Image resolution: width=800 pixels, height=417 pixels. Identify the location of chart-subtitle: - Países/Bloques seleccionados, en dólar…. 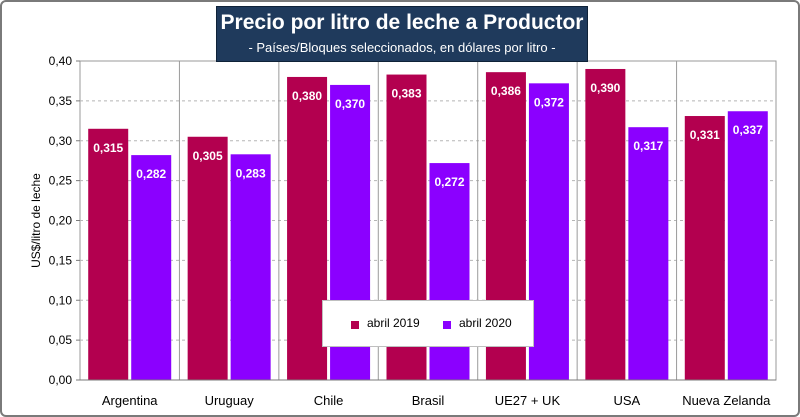
(402, 47).